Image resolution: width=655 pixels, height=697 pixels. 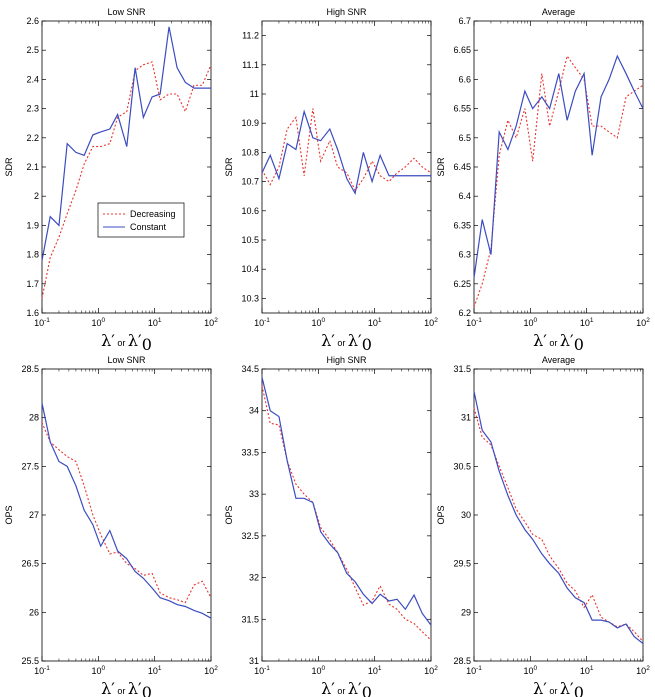 I want to click on y-tick-label: 33, so click(x=254, y=494).